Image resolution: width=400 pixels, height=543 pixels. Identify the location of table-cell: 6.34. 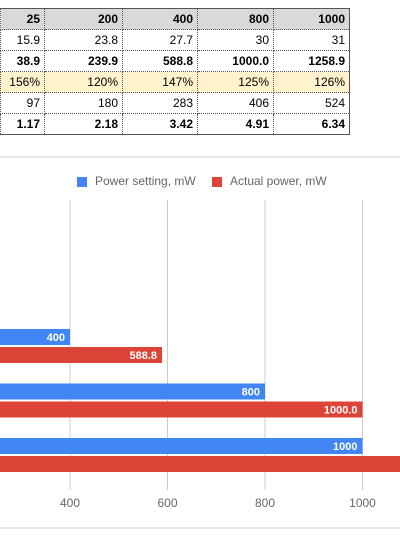
(311, 124).